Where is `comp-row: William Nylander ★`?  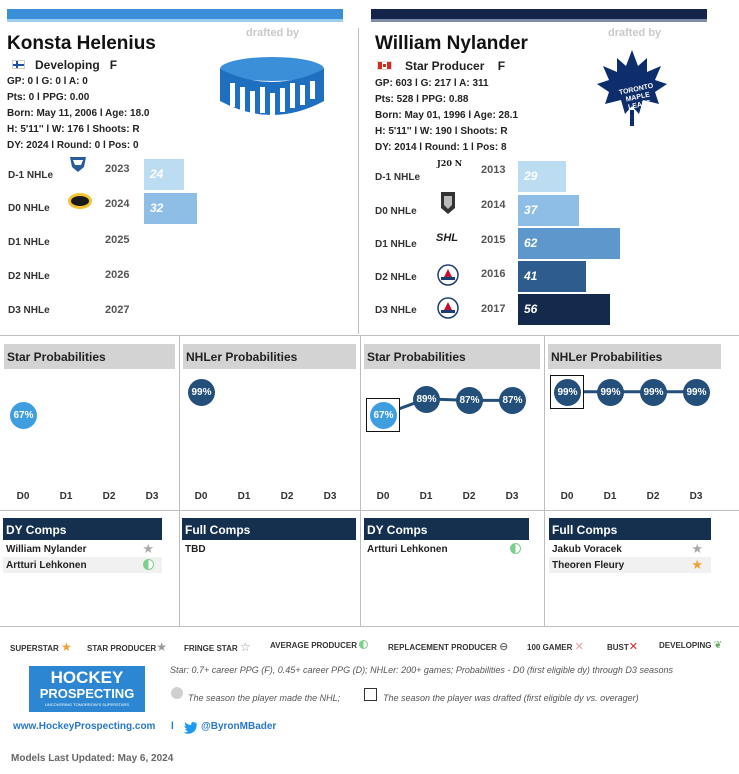
comp-row: William Nylander ★ is located at coordinates (80, 548).